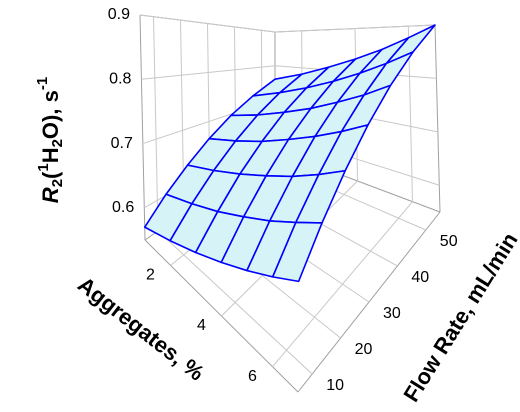  What do you see at coordinates (364, 349) in the screenshot?
I see `y-tick-label: 20` at bounding box center [364, 349].